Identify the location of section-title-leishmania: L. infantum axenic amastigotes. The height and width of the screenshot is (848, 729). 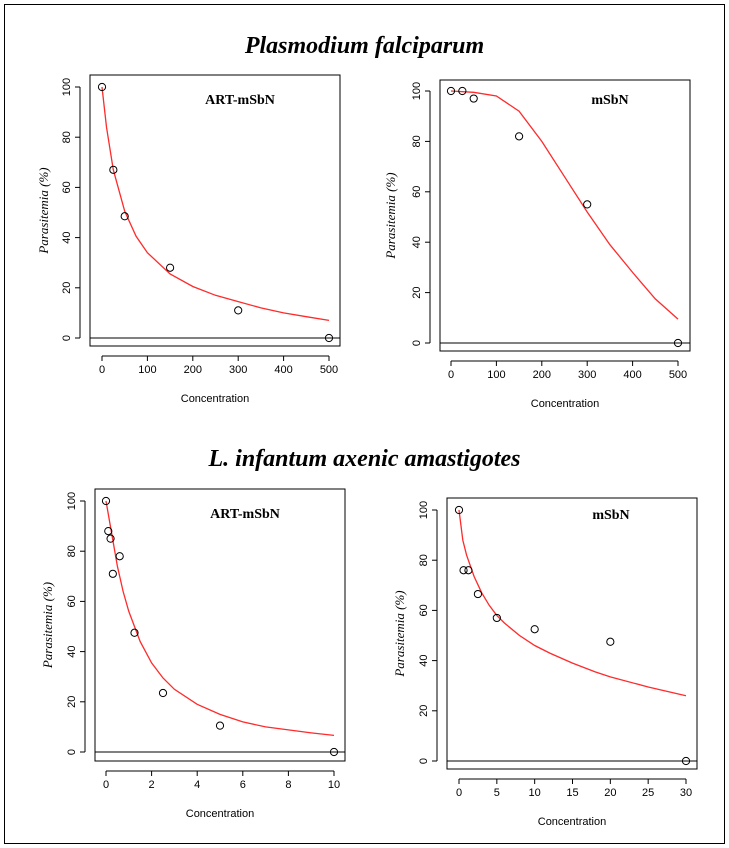
(364, 459).